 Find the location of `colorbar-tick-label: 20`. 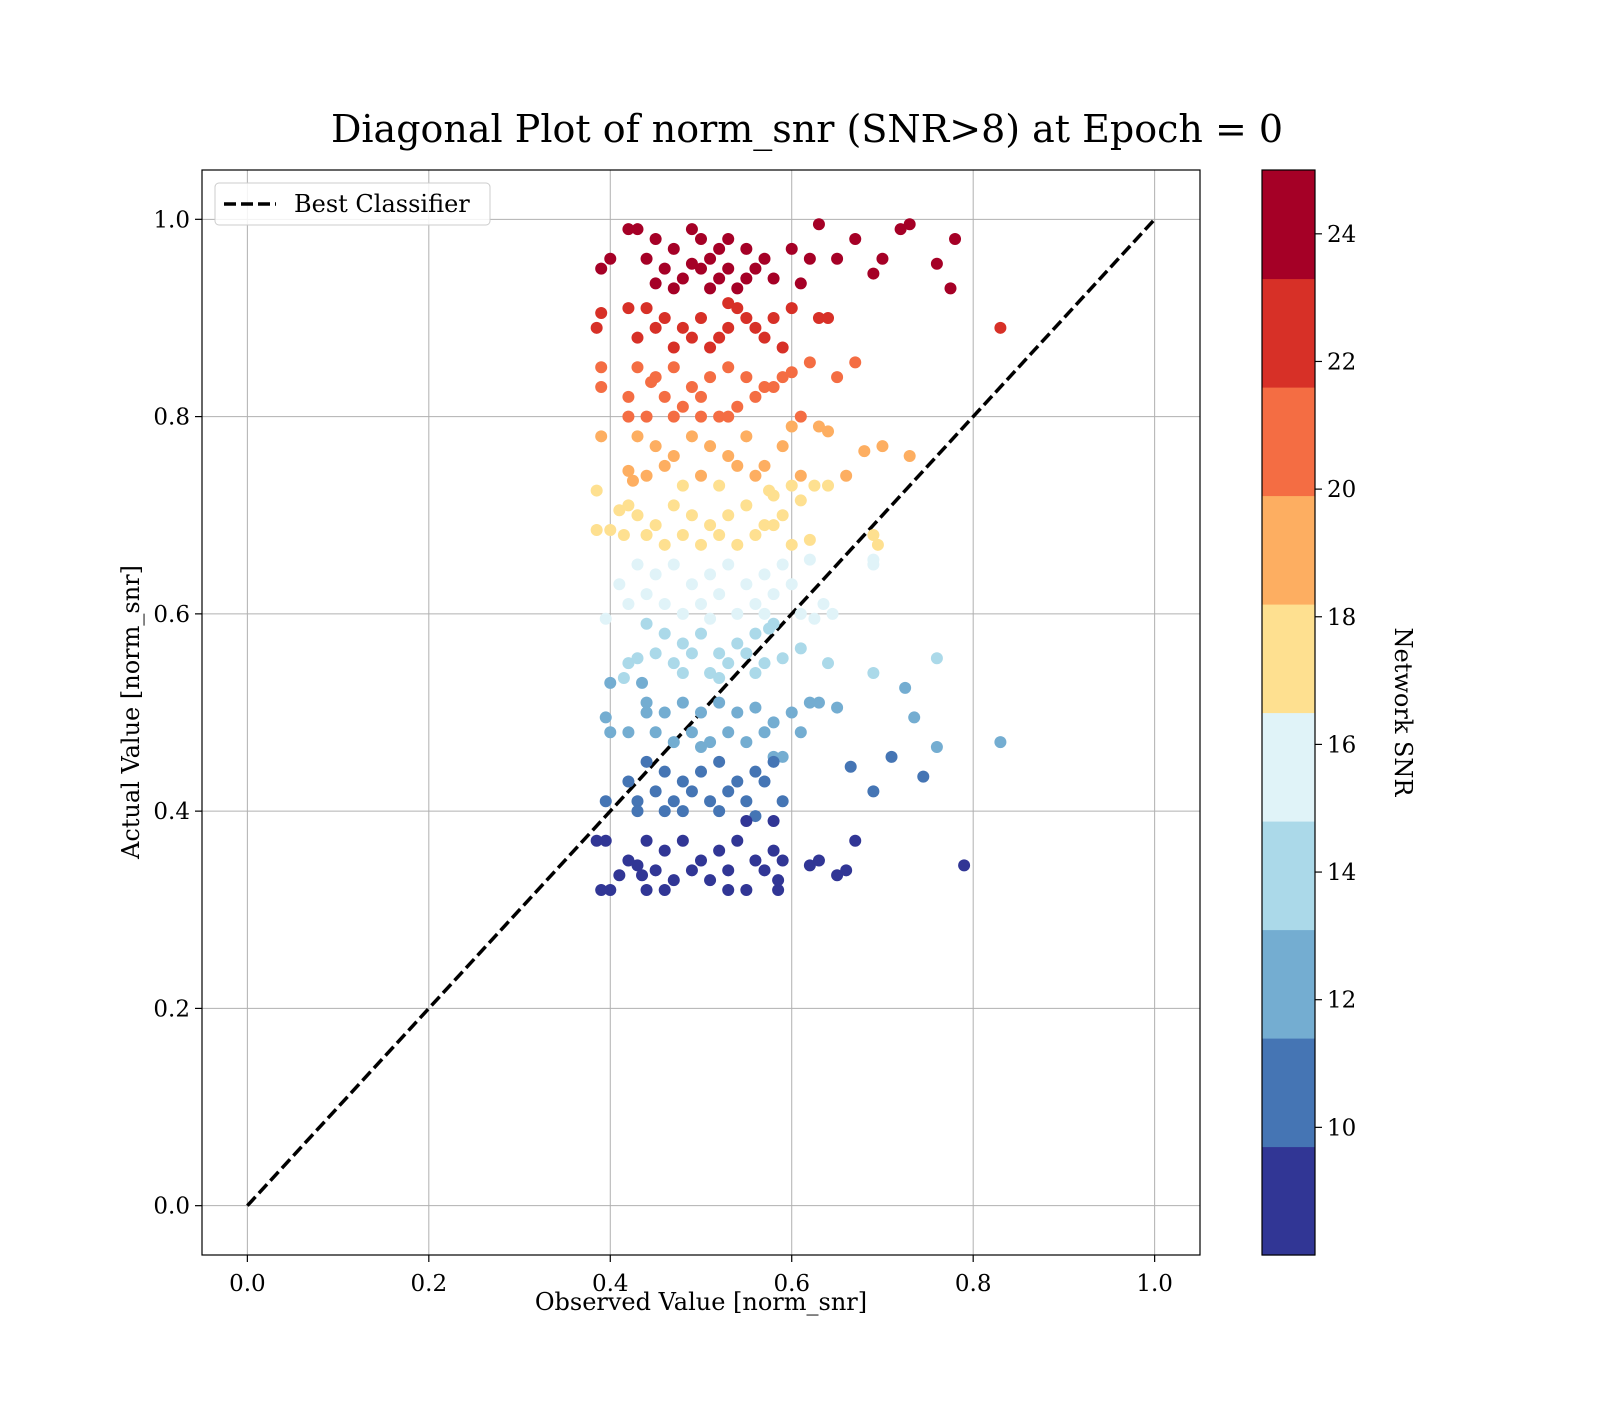

colorbar-tick-label: 20 is located at coordinates (1341, 490).